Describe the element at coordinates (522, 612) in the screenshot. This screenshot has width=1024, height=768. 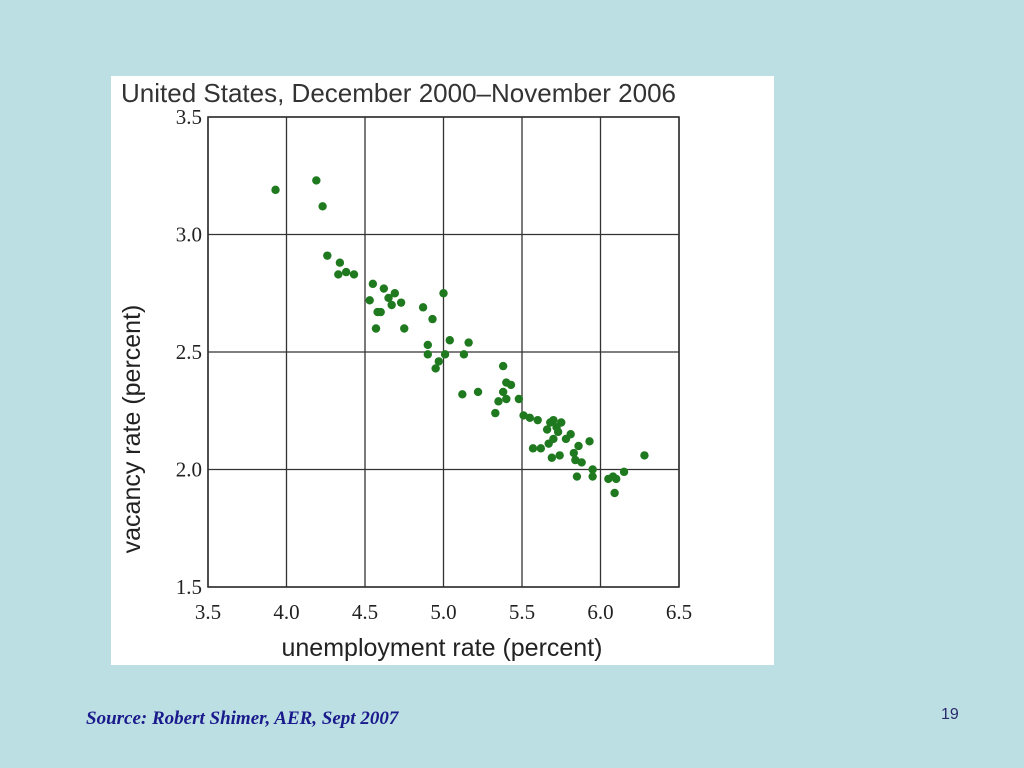
I see `x-tick-label: 5.5` at that location.